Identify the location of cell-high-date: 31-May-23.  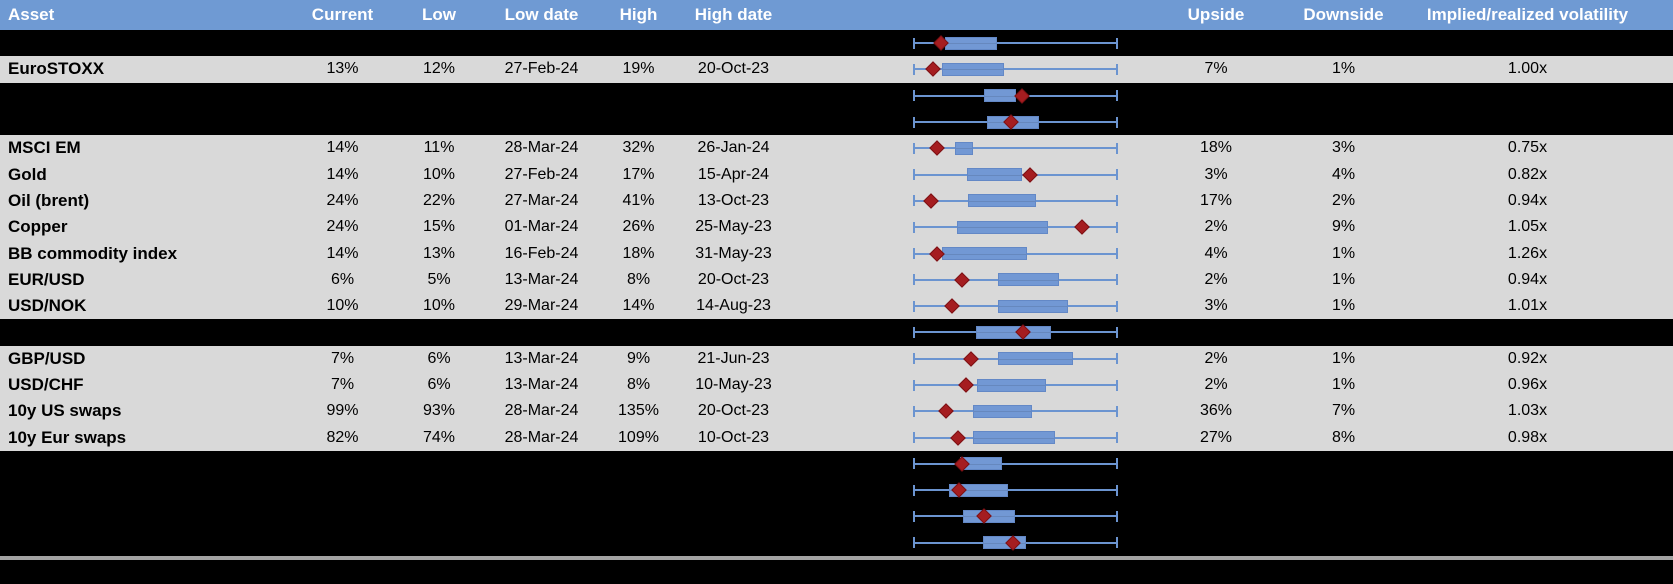
(733, 253).